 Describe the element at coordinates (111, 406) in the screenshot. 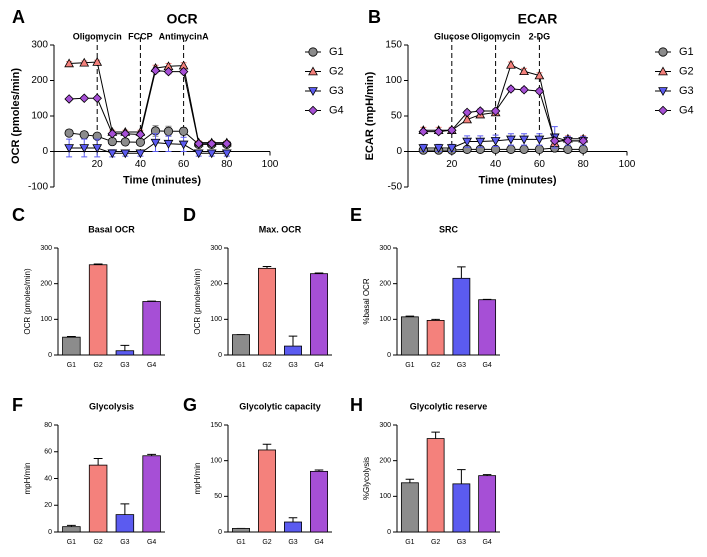

I see `chart-title: Glycolysis` at that location.